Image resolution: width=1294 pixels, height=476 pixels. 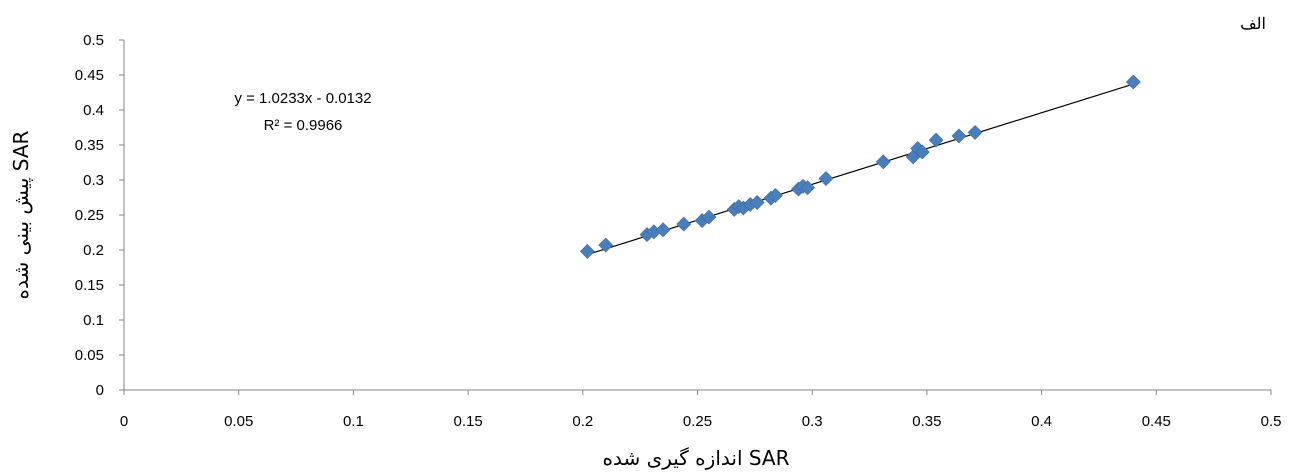 What do you see at coordinates (303, 125) in the screenshot?
I see `trendline-r-squared: R² = 0.9966` at bounding box center [303, 125].